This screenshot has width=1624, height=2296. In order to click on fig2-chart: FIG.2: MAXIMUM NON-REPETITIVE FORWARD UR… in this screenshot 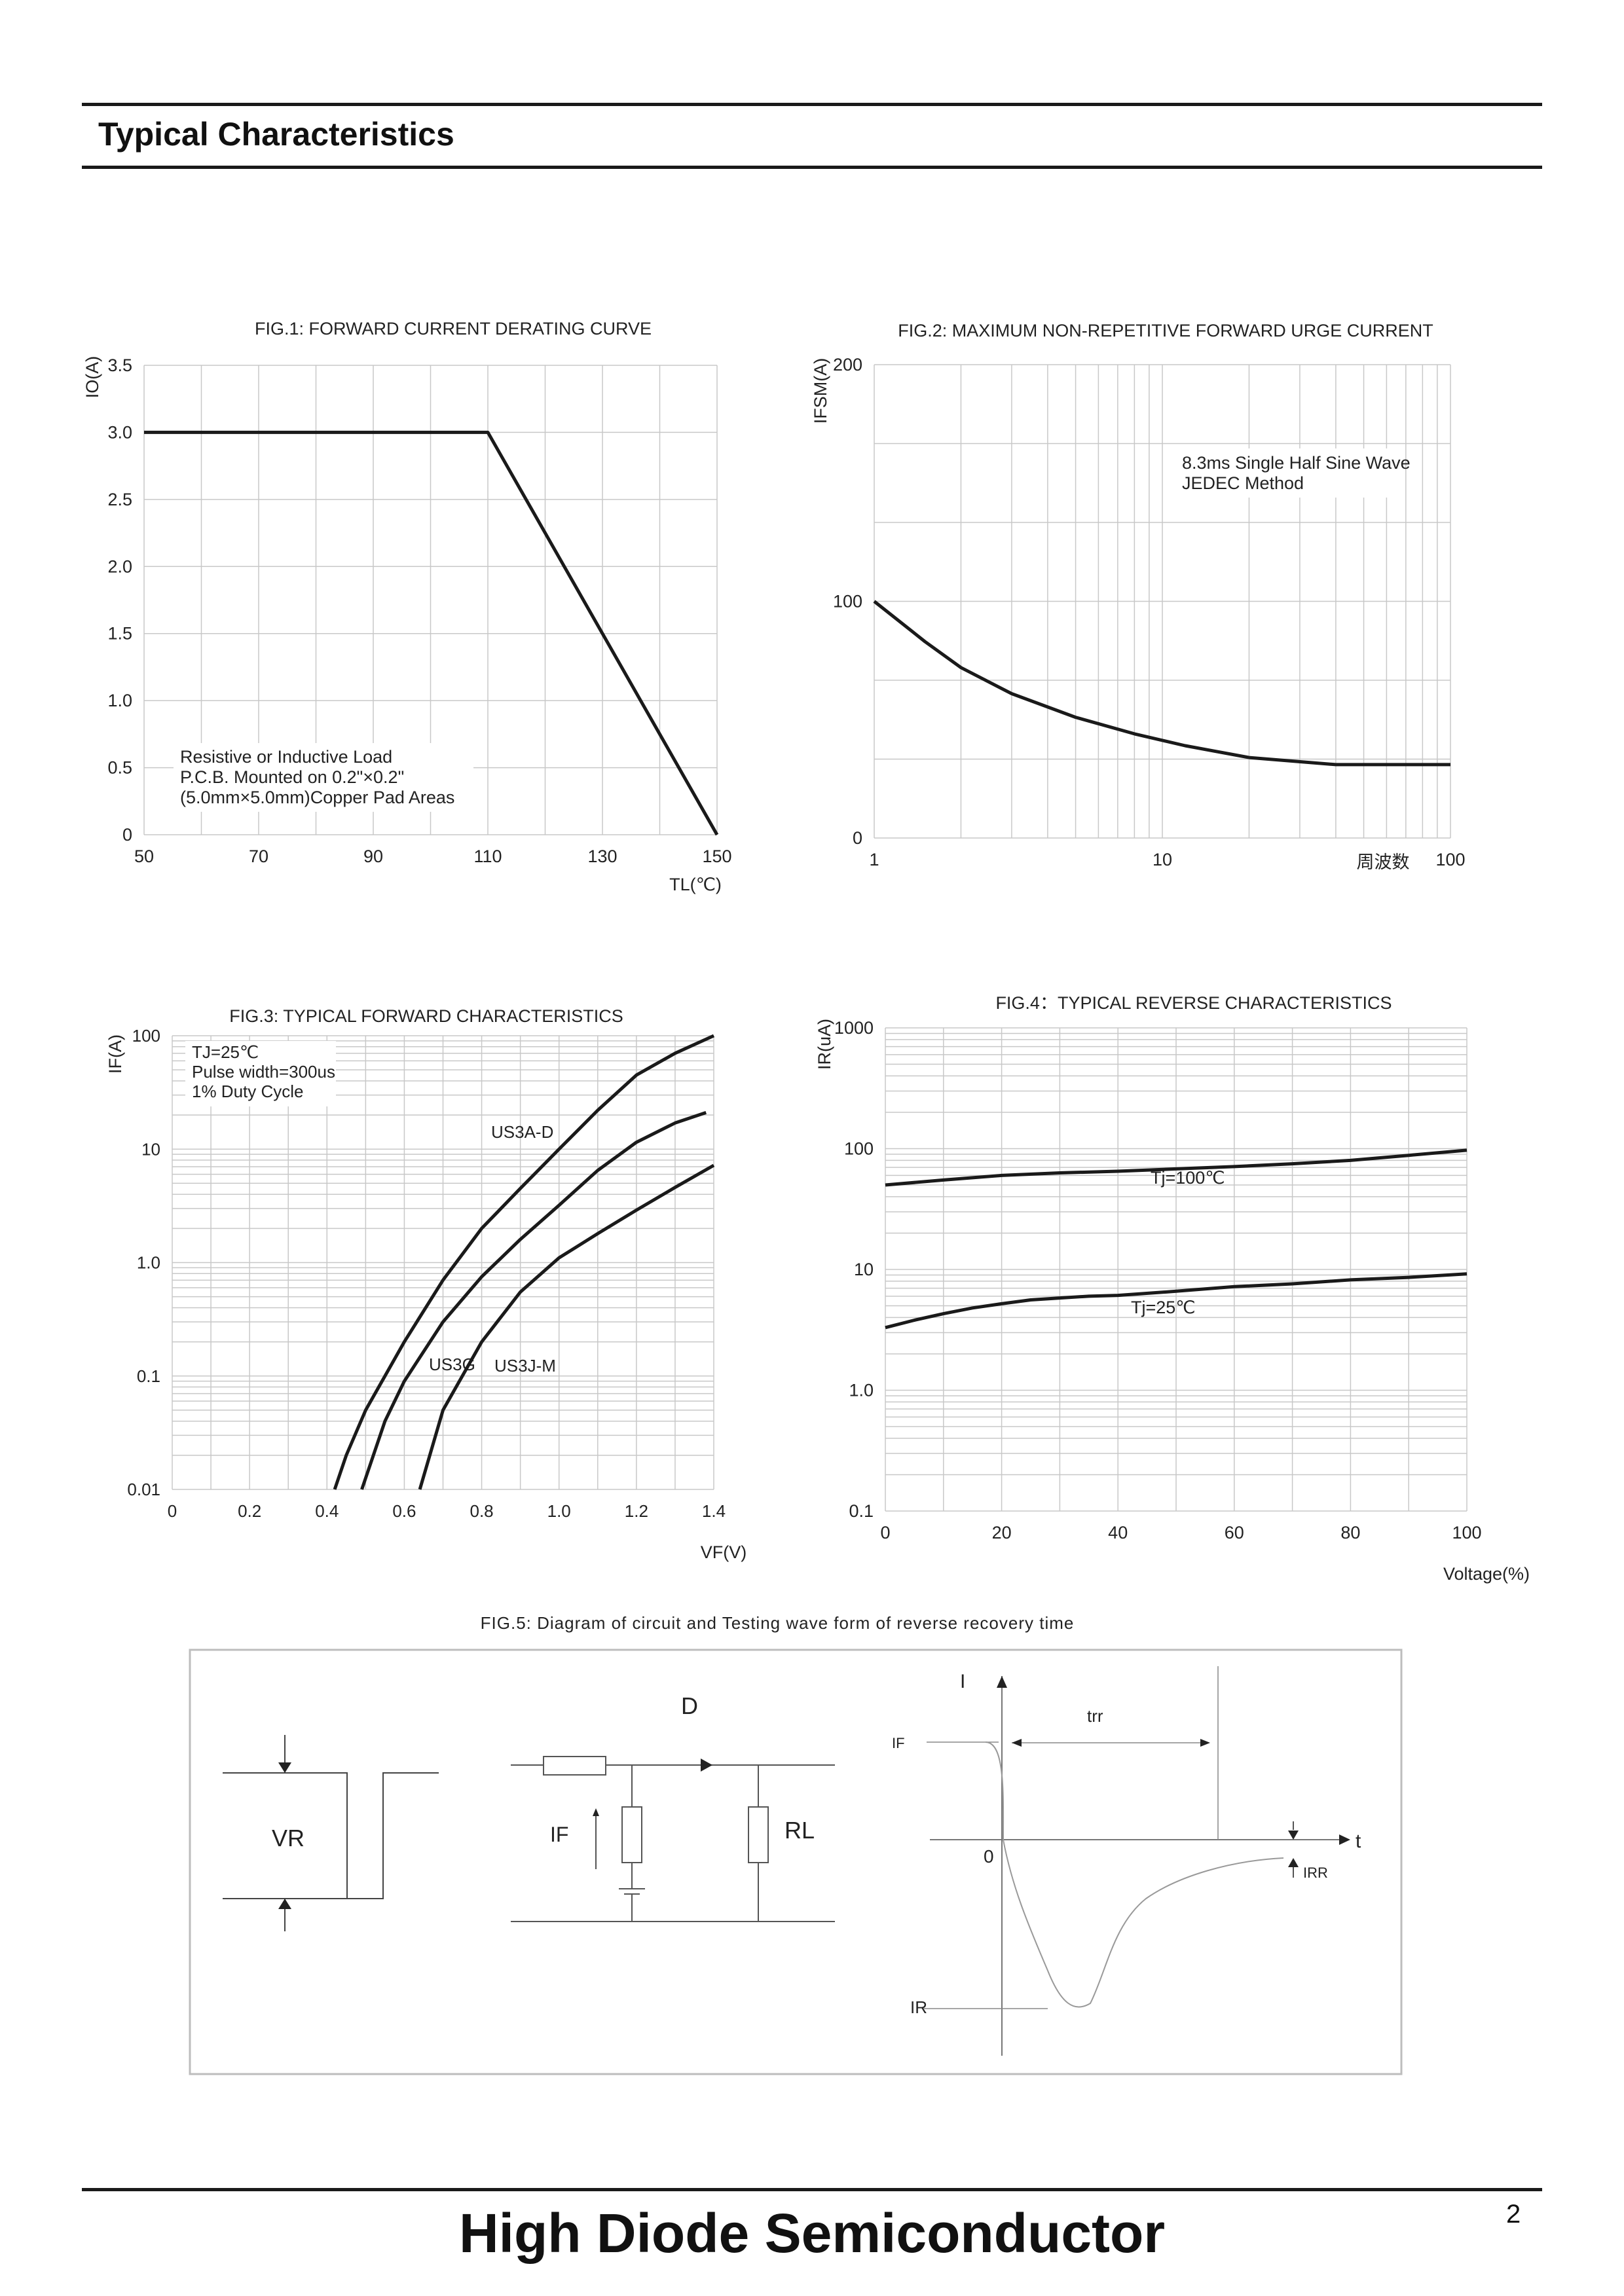, I will do `click(1138, 596)`.